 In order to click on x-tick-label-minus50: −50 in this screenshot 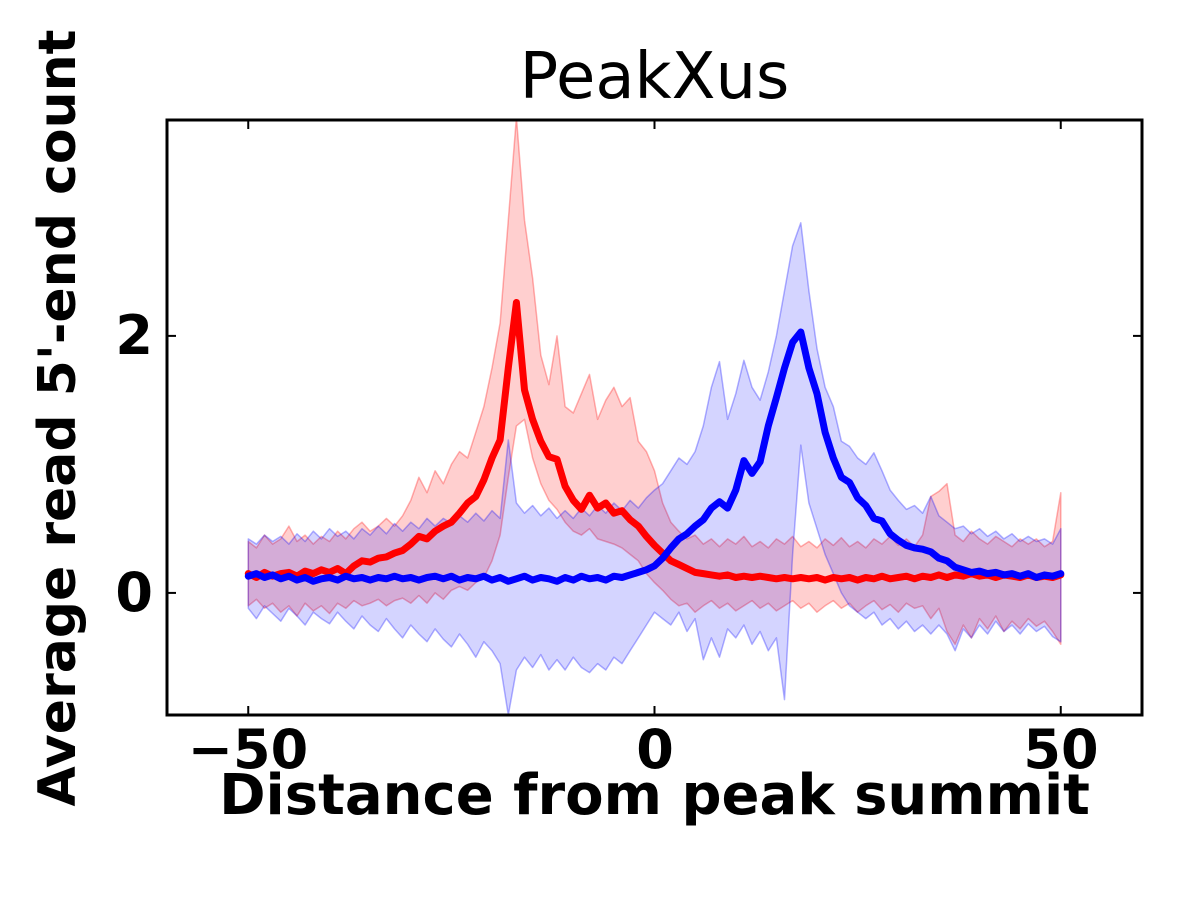, I will do `click(248, 749)`.